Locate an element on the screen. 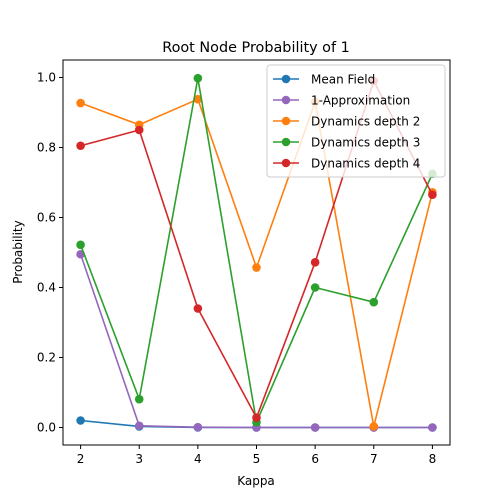 The width and height of the screenshot is (500, 500). y-tick-label: 0.6 is located at coordinates (46, 218).